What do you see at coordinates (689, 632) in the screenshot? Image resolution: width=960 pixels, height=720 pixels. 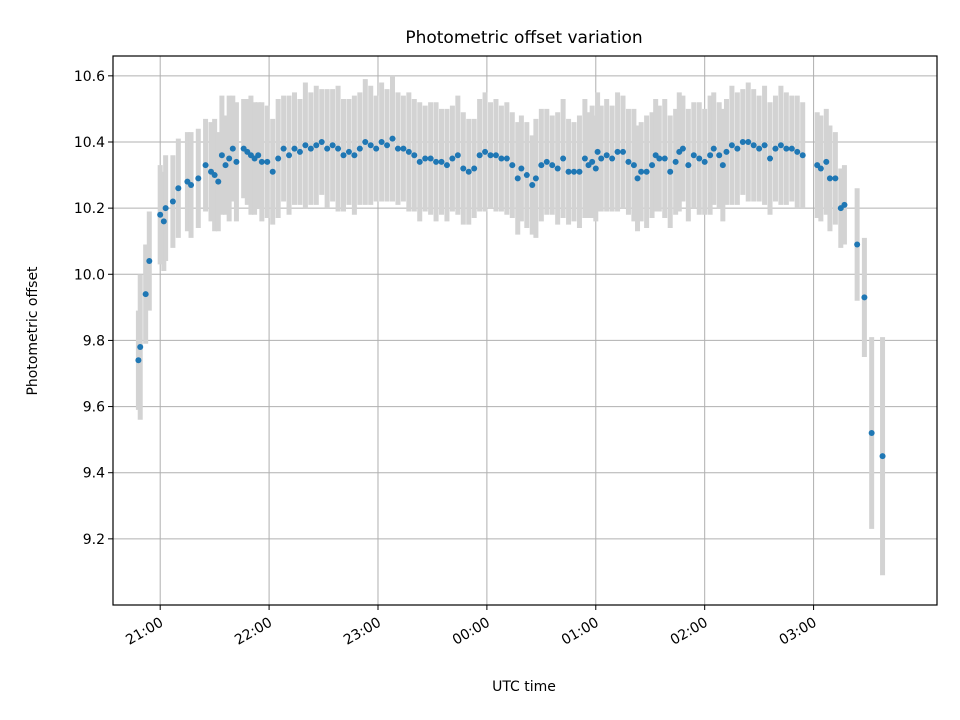 I see `x-tick-label: 02:00` at bounding box center [689, 632].